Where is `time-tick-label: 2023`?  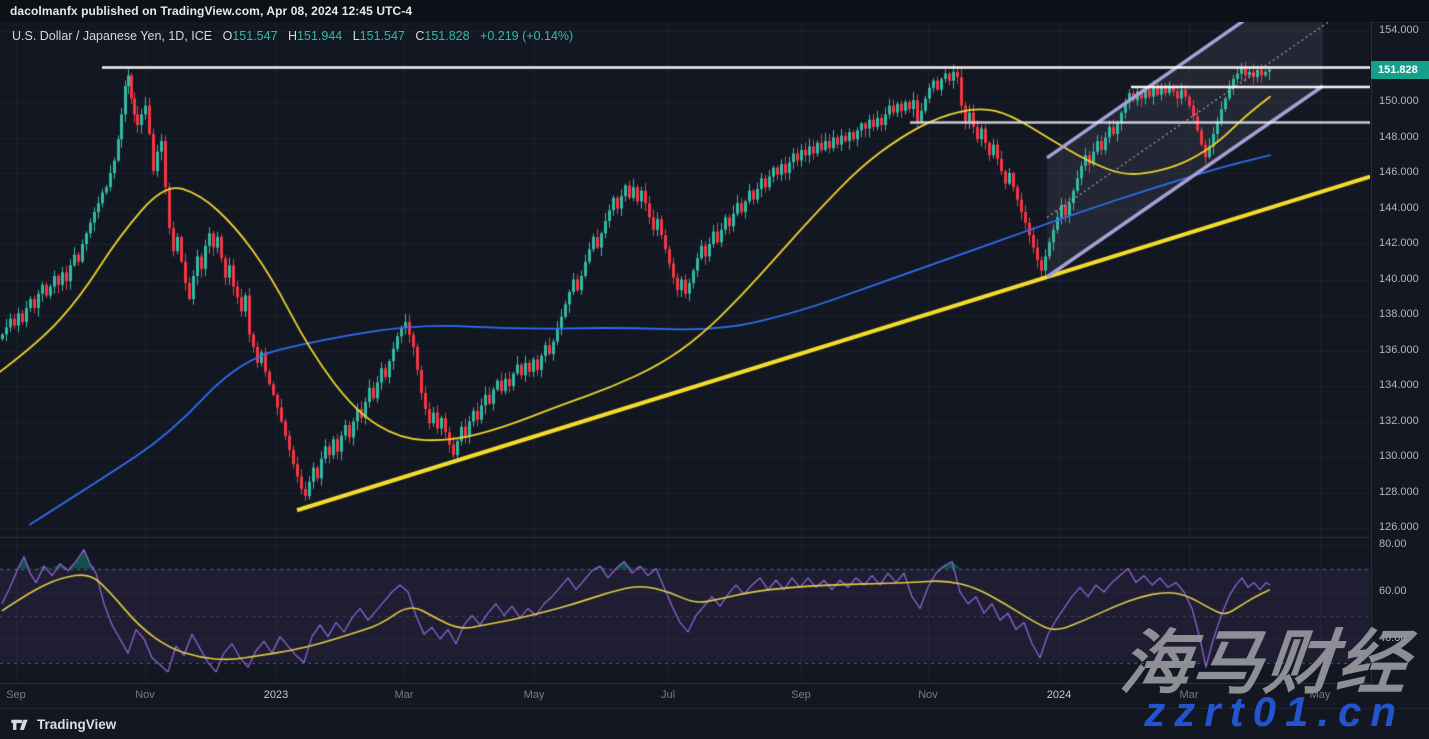 time-tick-label: 2023 is located at coordinates (276, 695).